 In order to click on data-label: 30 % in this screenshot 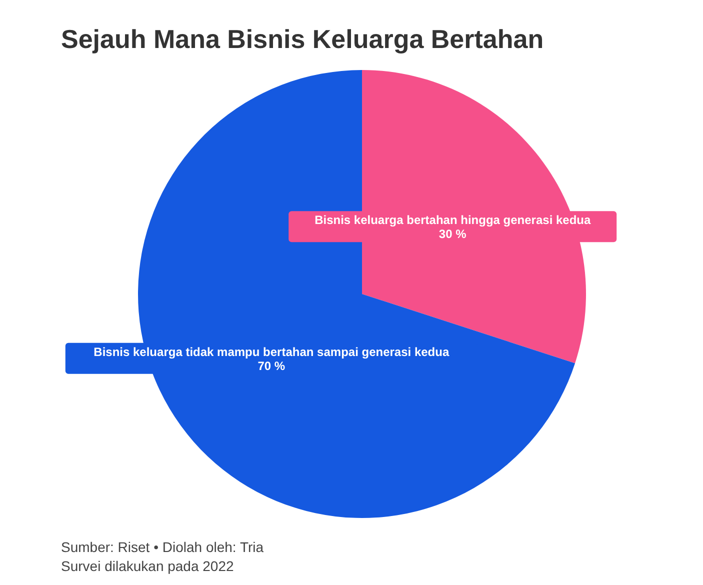, I will do `click(452, 234)`.